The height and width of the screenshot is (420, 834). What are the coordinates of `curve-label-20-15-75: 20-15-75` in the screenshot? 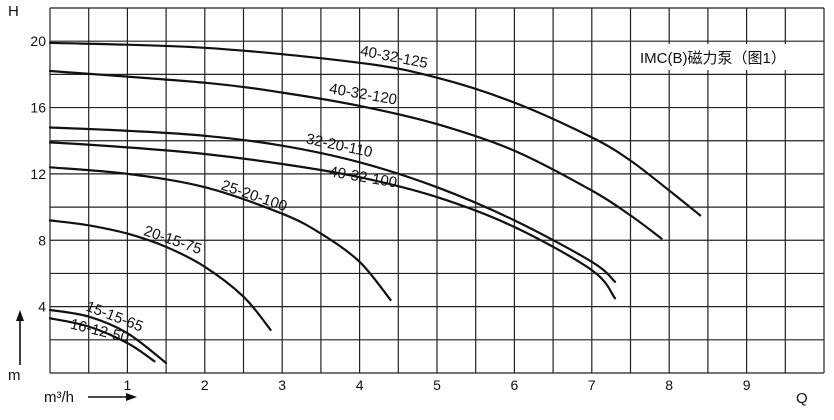 It's located at (173, 240).